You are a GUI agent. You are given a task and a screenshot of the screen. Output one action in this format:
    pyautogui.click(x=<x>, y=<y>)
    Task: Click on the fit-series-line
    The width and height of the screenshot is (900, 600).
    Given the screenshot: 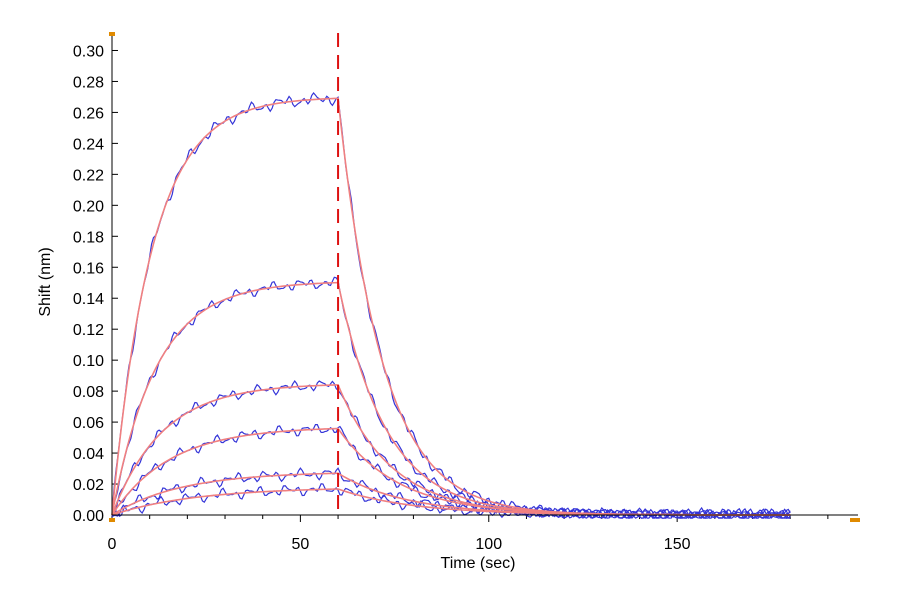 What is the action you would take?
    pyautogui.click(x=451, y=471)
    